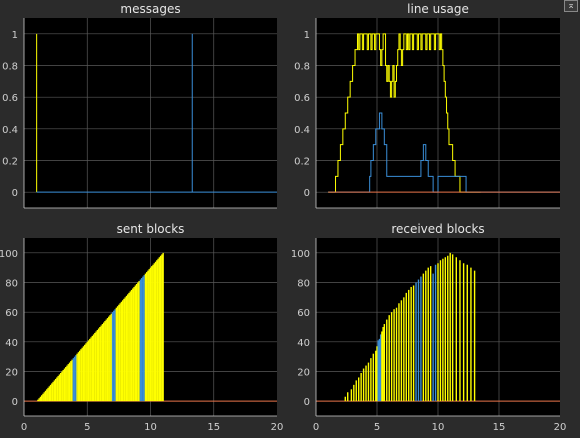  What do you see at coordinates (571, 6) in the screenshot?
I see `undock-icon: ⌅` at bounding box center [571, 6].